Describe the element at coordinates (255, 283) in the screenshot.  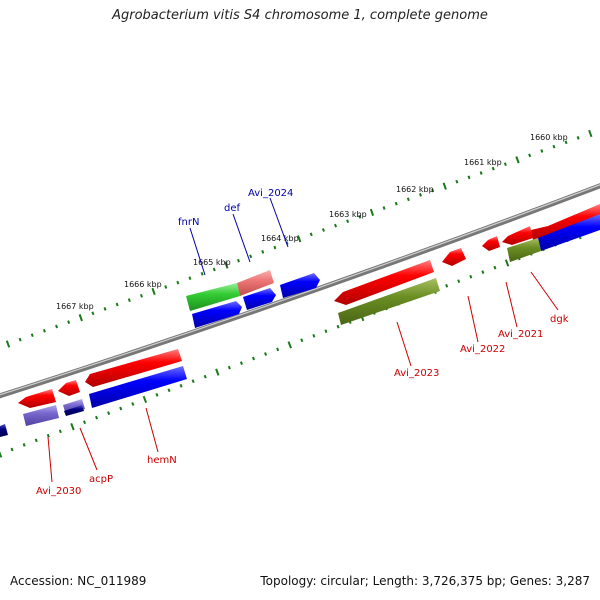
I see `gene-arrow-def` at that location.